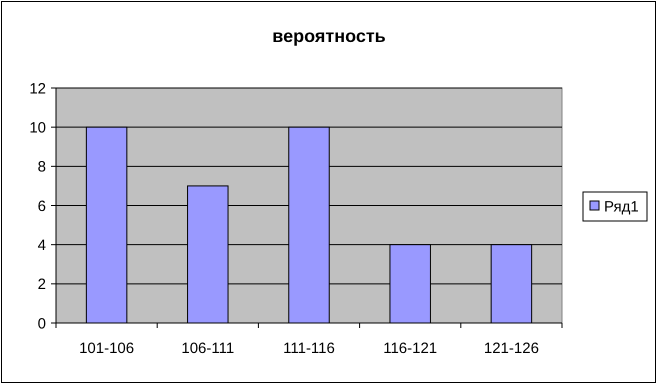  Describe the element at coordinates (42, 323) in the screenshot. I see `y-tick-label: 0` at that location.